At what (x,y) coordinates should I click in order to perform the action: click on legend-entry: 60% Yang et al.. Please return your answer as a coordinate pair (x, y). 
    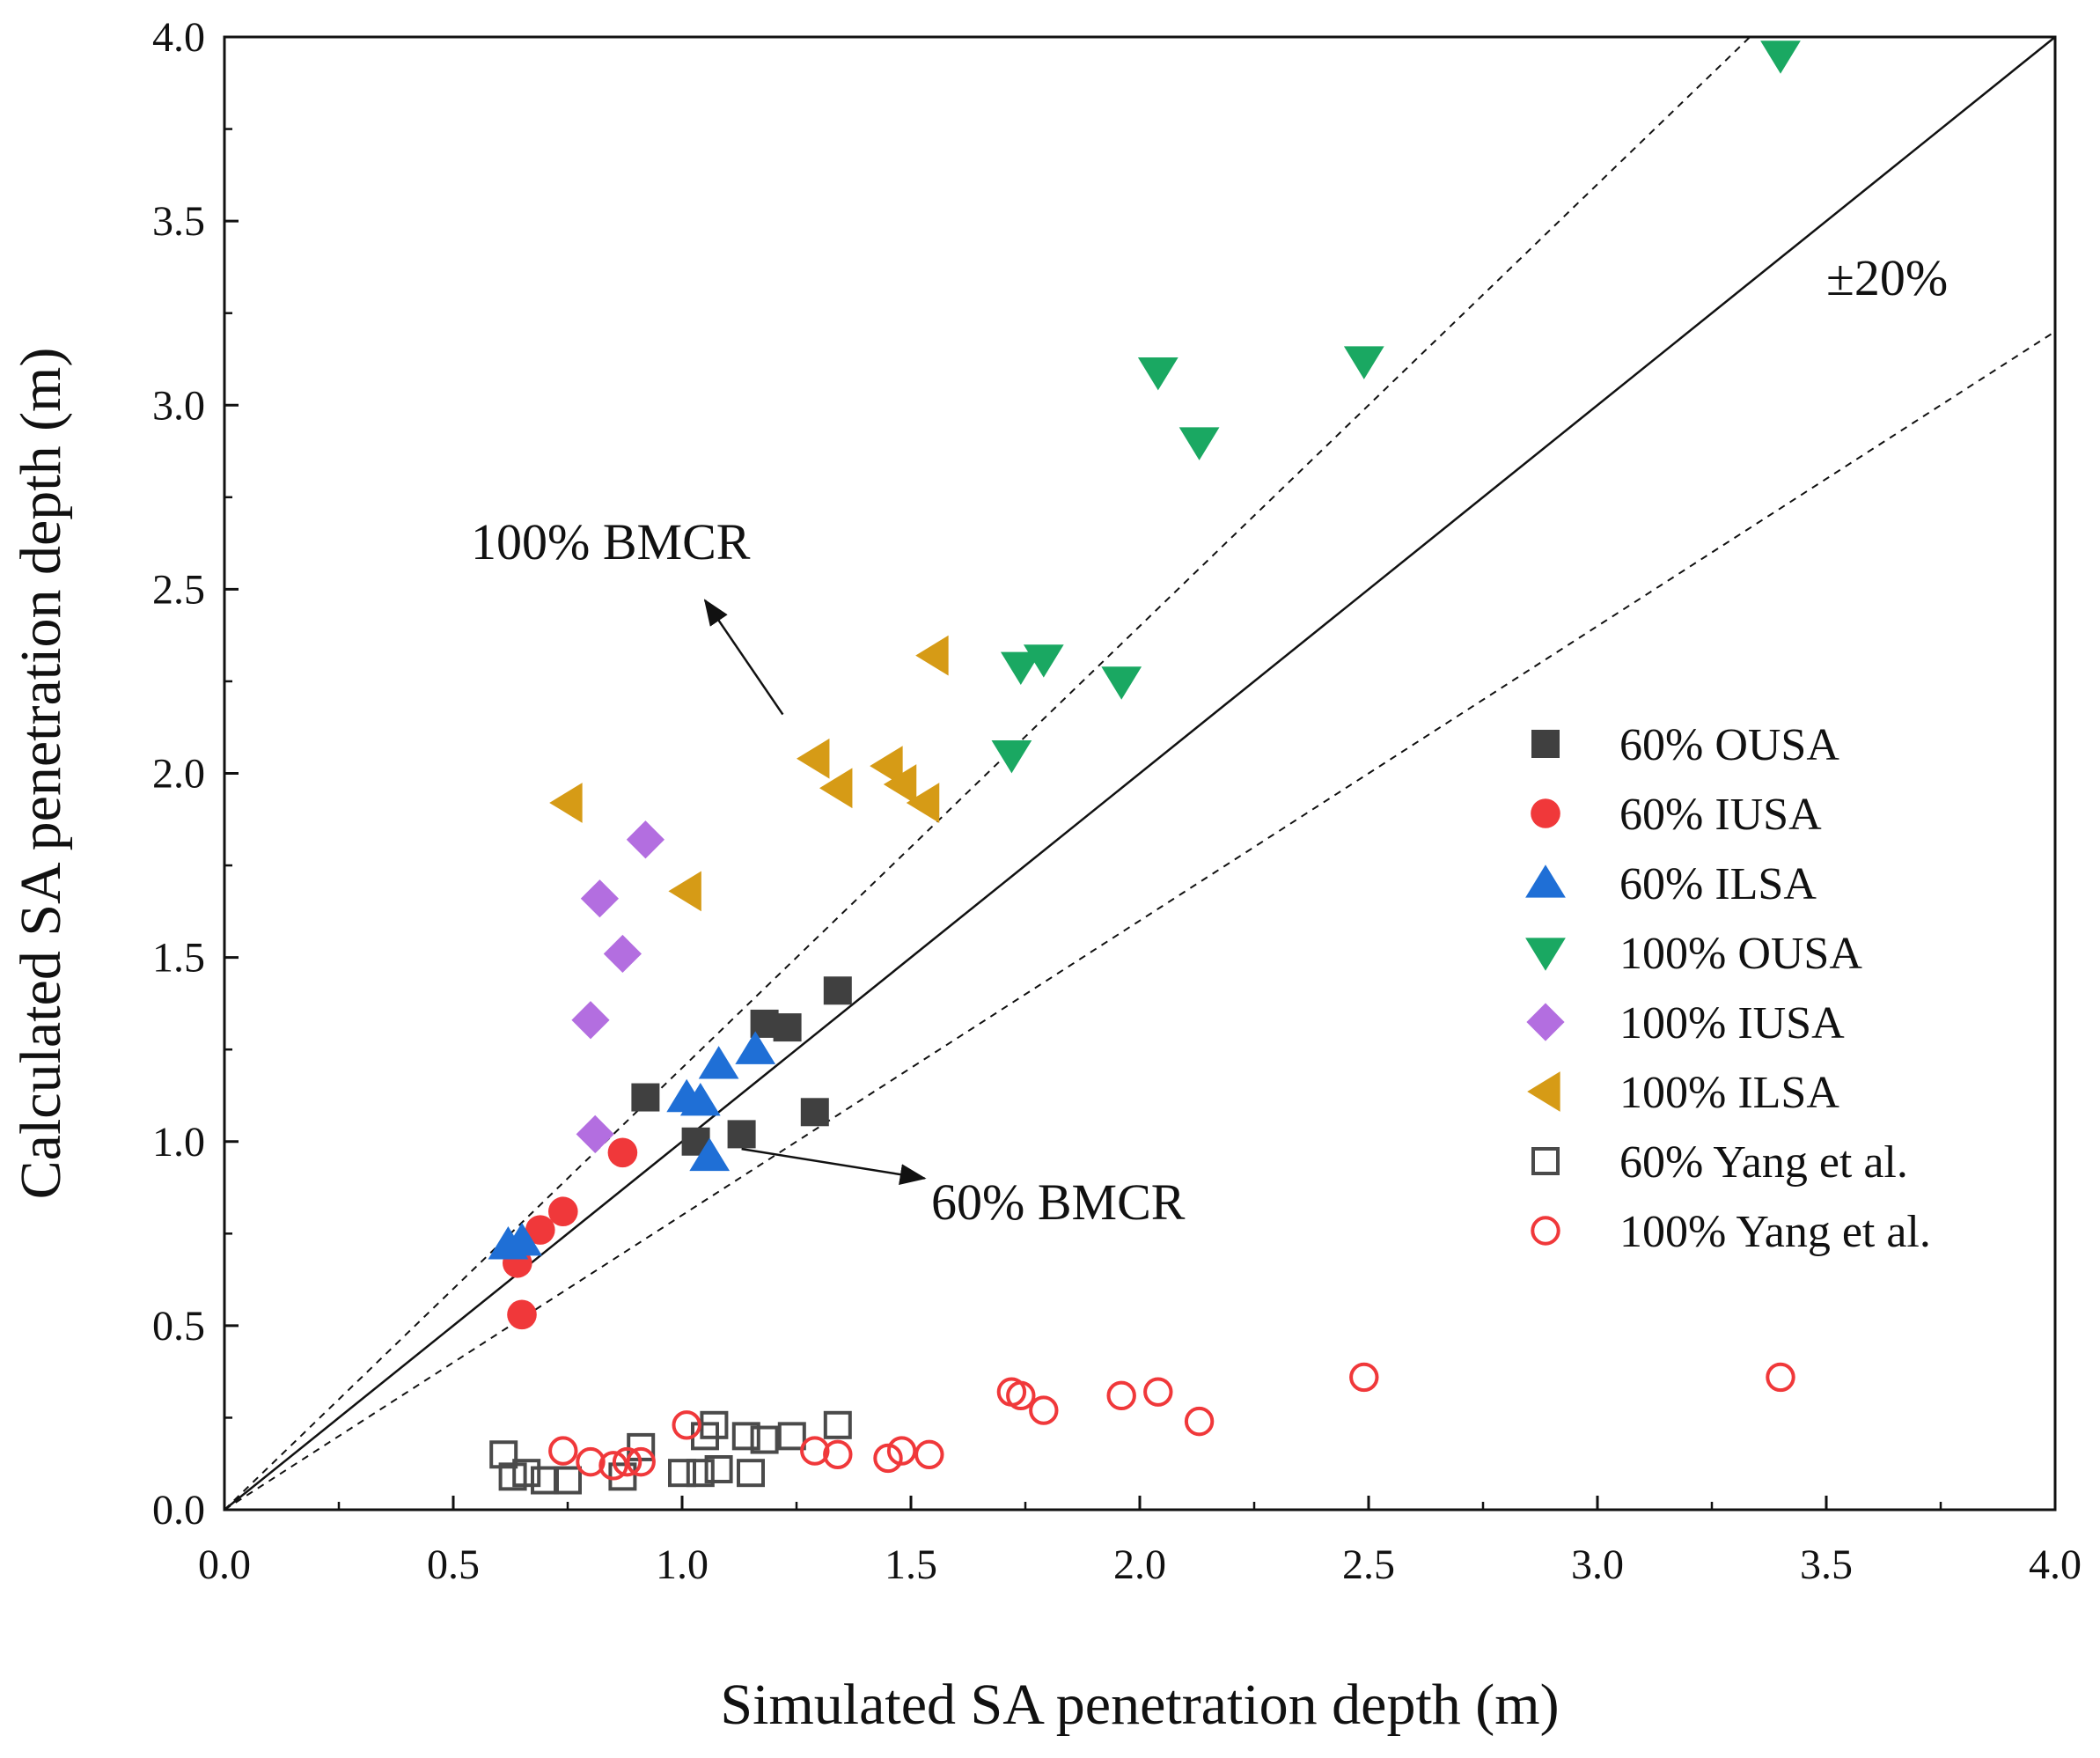
    Looking at the image, I should click on (1719, 1162).